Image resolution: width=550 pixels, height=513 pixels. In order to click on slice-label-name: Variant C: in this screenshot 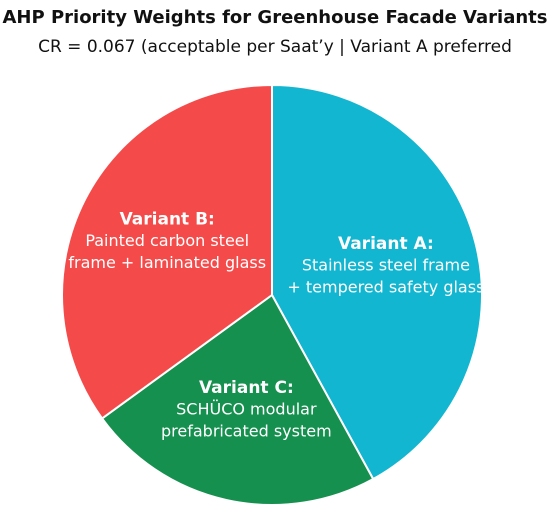, I will do `click(246, 388)`.